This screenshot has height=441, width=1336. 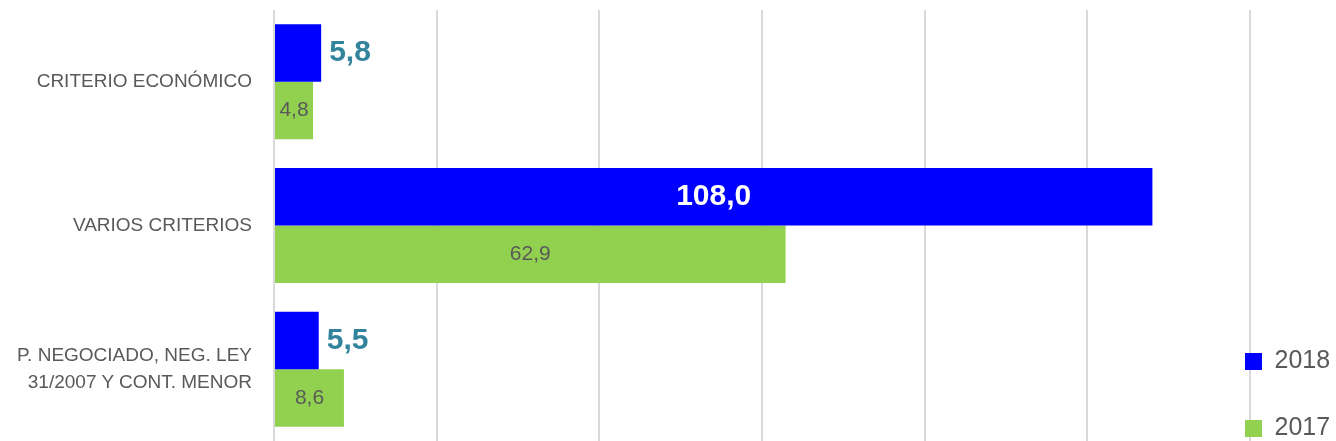 I want to click on data-label: 5,5, so click(x=347, y=338).